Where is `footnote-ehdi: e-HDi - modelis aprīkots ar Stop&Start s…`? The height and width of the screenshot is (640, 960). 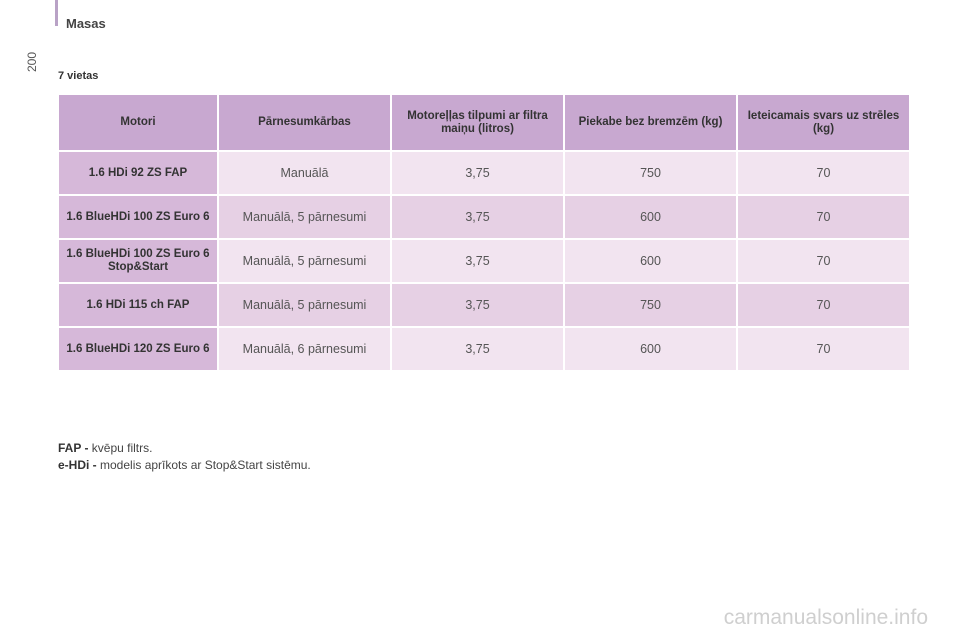
footnote-ehdi: e-HDi - modelis aprīkots ar Stop&Start s… is located at coordinates (184, 465).